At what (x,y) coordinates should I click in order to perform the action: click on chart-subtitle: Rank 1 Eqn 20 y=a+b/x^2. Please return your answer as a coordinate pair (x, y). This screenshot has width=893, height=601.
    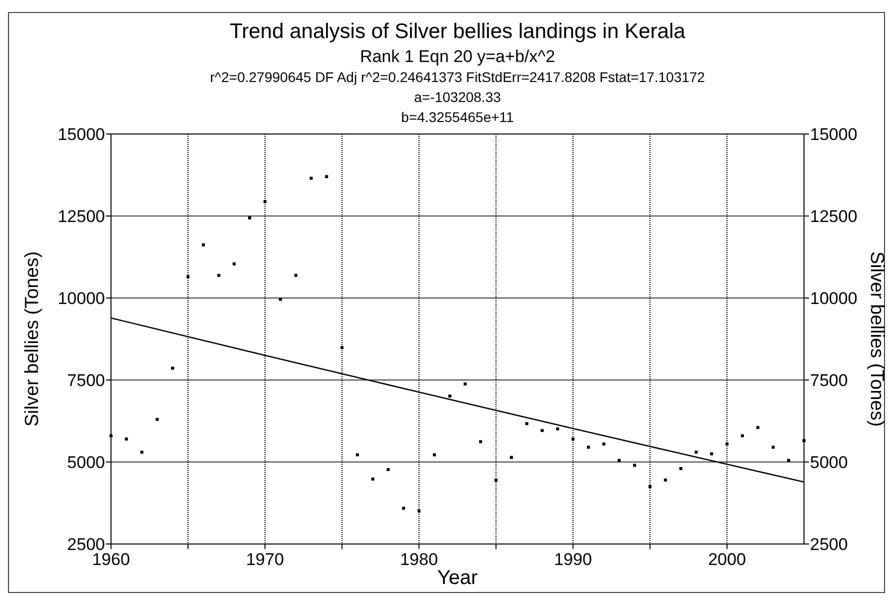
    Looking at the image, I should click on (458, 56).